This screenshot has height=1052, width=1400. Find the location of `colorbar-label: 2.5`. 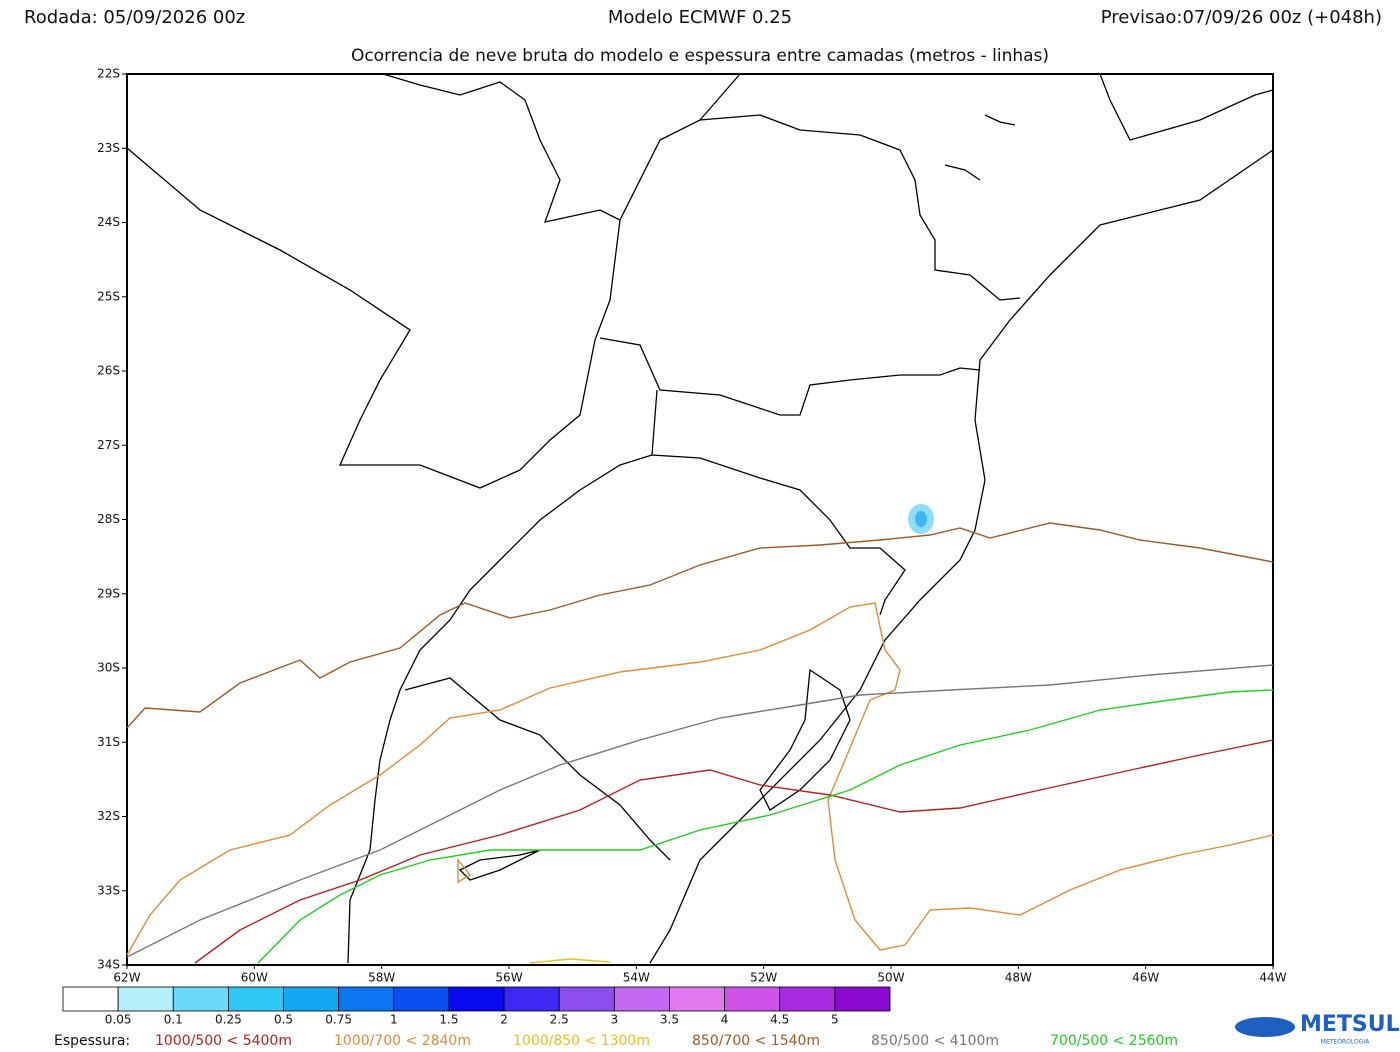

colorbar-label: 2.5 is located at coordinates (559, 1020).